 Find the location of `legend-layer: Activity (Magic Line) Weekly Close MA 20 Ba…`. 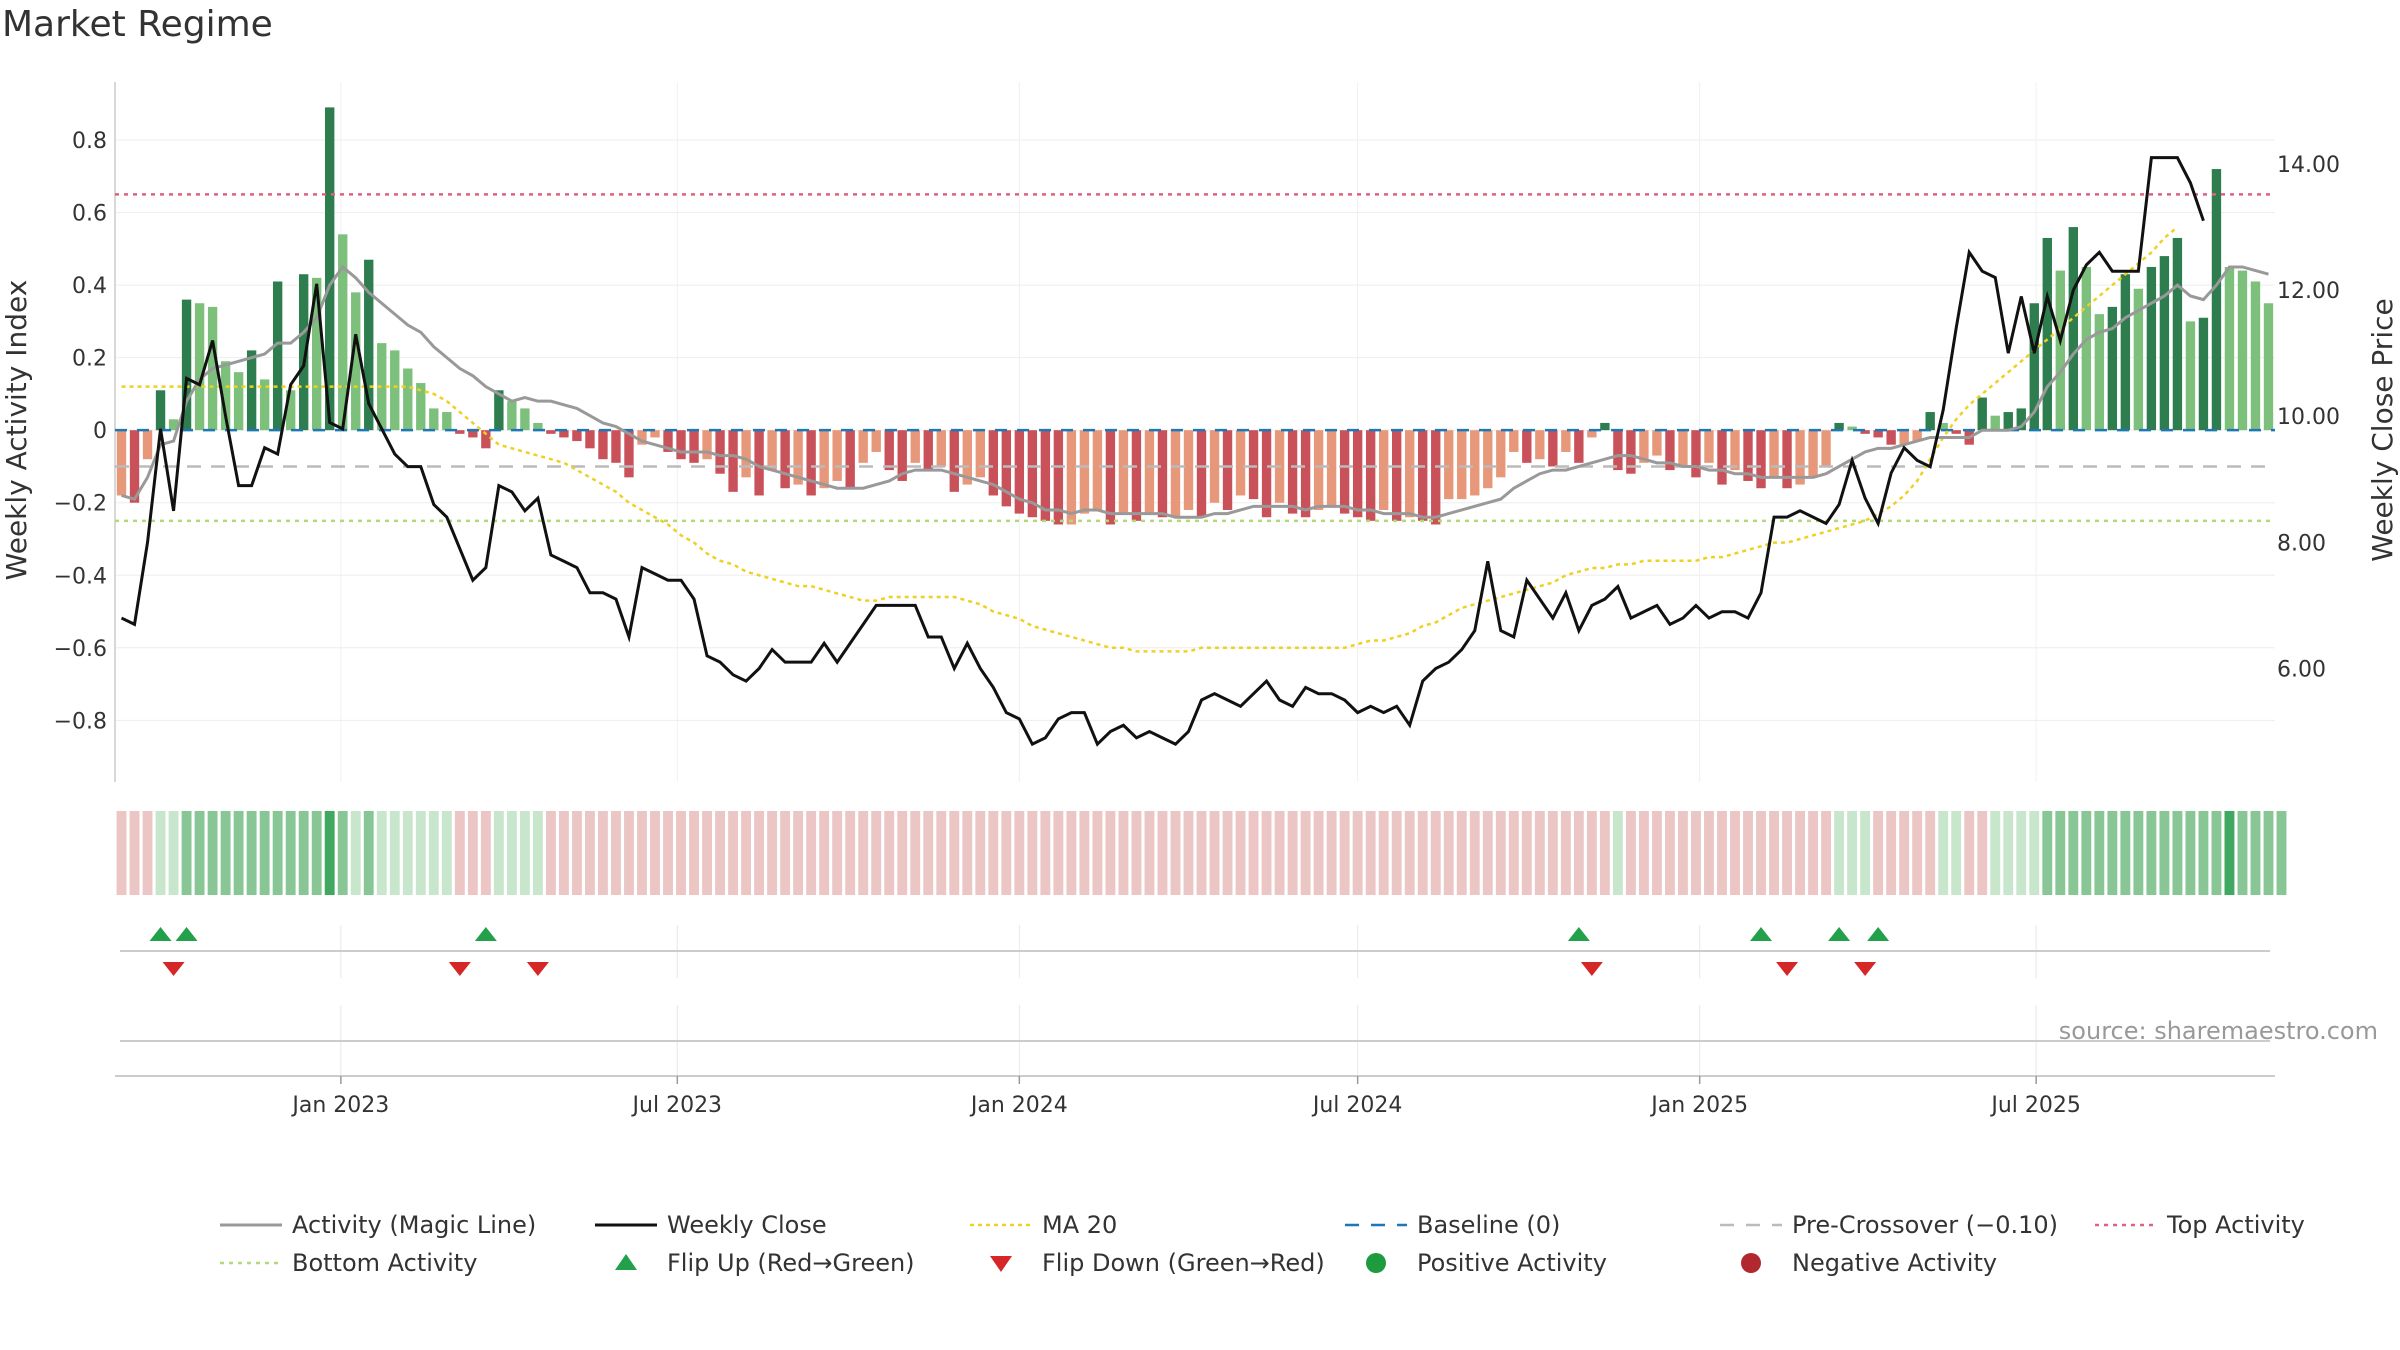

legend-layer: Activity (Magic Line) Weekly Close MA 20 Ba… is located at coordinates (1262, 1244).